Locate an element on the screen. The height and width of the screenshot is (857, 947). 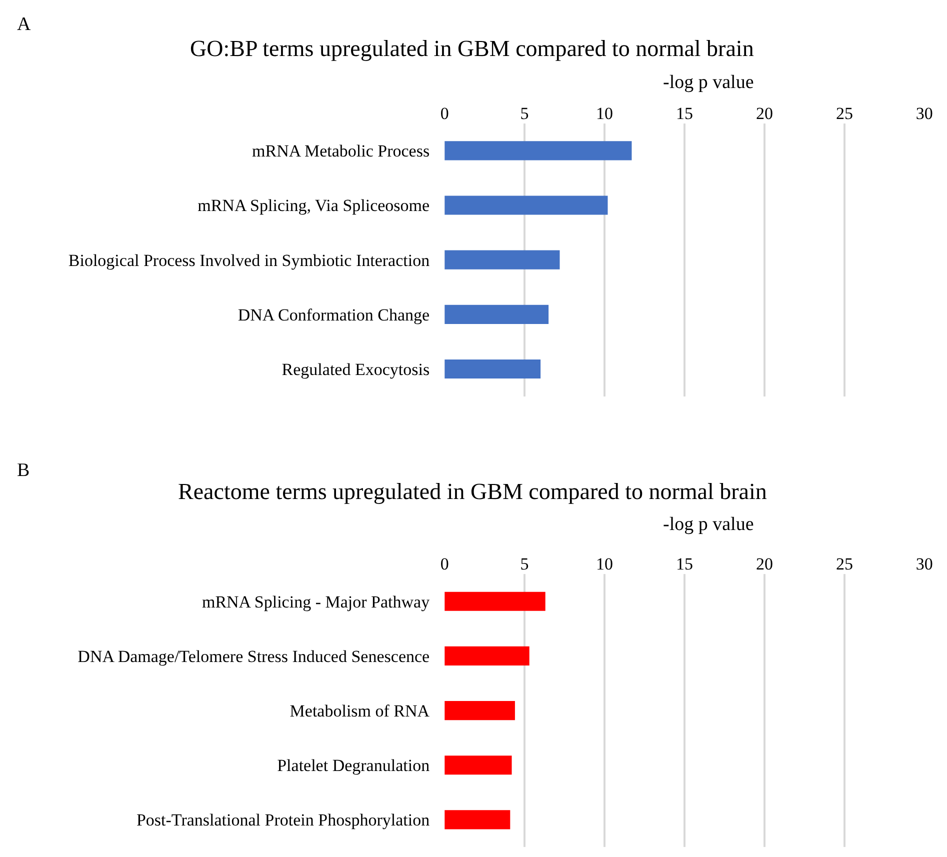
y-tick-label: mRNA Splicing, Via Spliceosome is located at coordinates (314, 206).